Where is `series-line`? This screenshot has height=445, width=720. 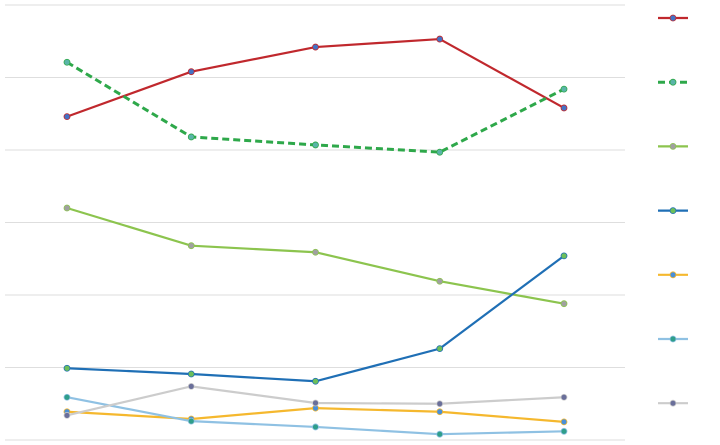 series-line is located at coordinates (315, 107).